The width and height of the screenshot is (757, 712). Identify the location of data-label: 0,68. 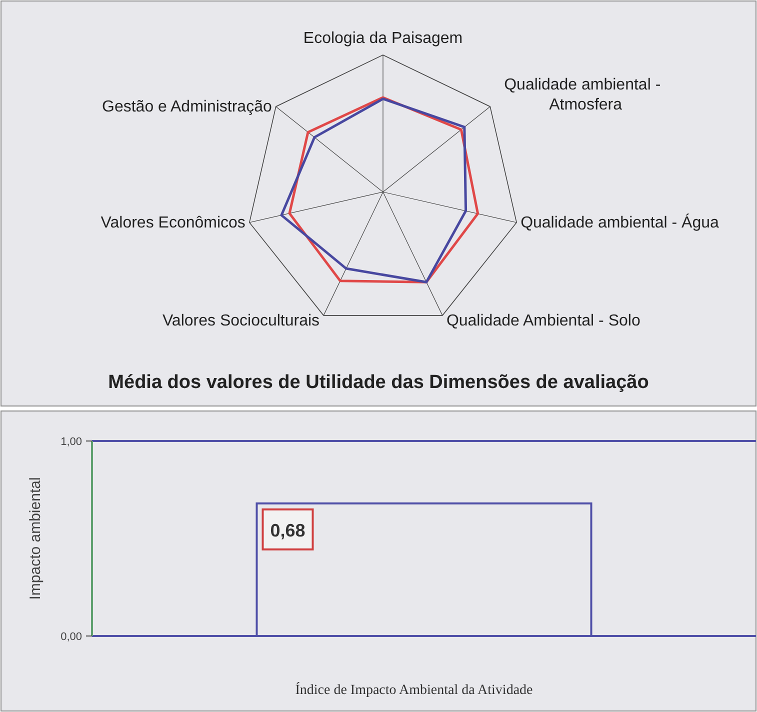
(288, 530).